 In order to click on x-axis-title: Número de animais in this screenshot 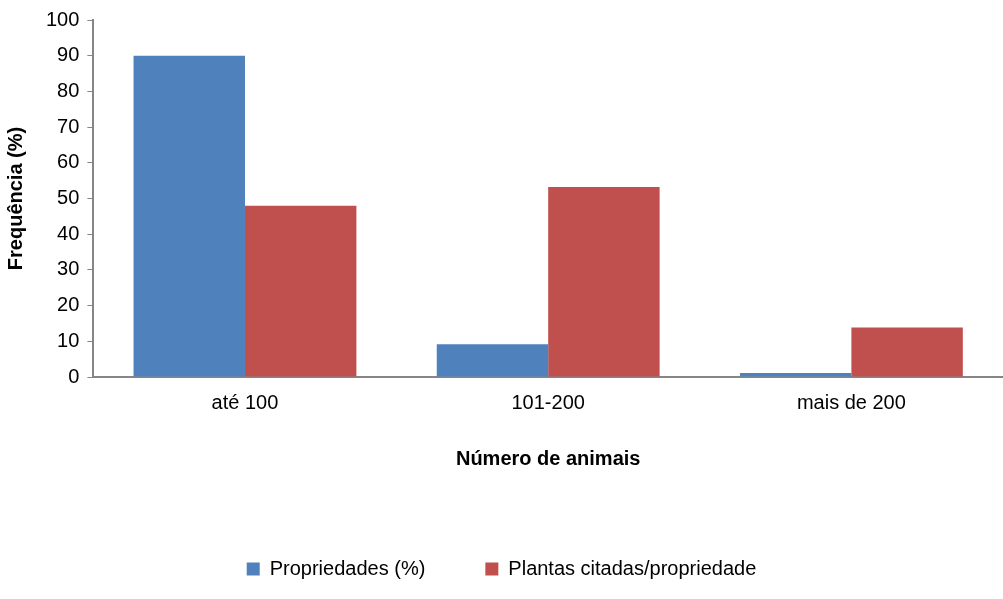, I will do `click(548, 457)`.